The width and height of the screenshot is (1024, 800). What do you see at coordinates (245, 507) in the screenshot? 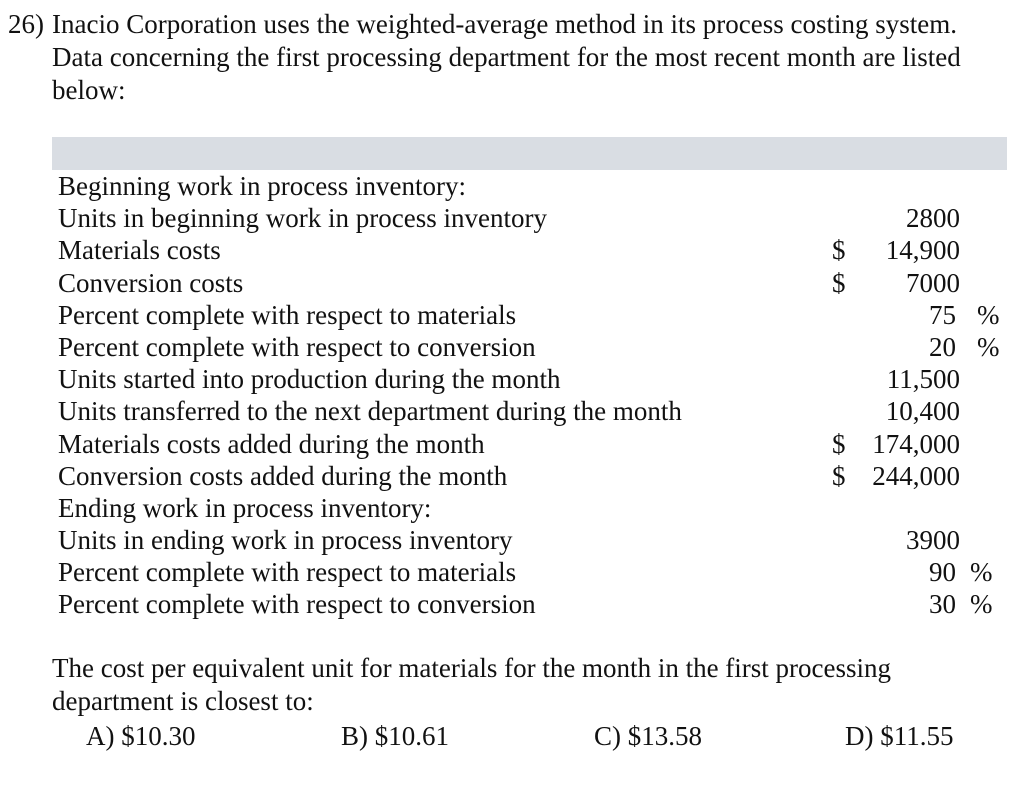
I see `row-label: Ending work in process inventory:` at bounding box center [245, 507].